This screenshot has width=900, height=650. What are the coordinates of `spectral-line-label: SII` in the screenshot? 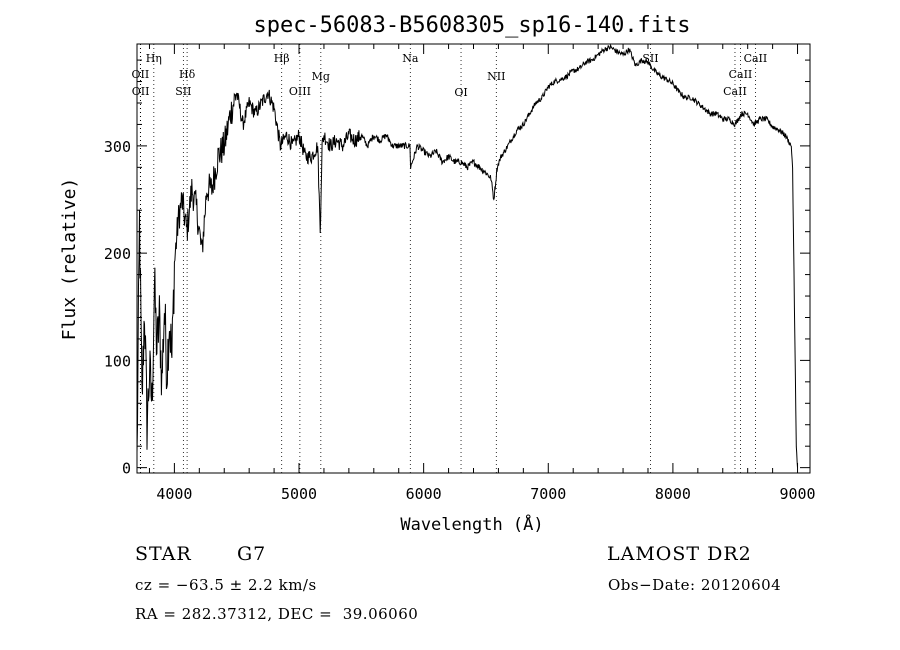 It's located at (183, 91).